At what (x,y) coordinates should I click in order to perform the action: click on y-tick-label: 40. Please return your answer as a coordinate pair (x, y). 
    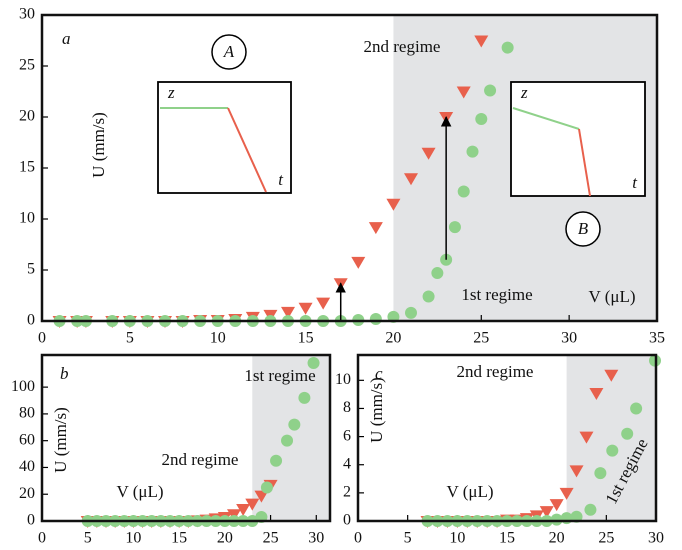
    Looking at the image, I should click on (27, 466).